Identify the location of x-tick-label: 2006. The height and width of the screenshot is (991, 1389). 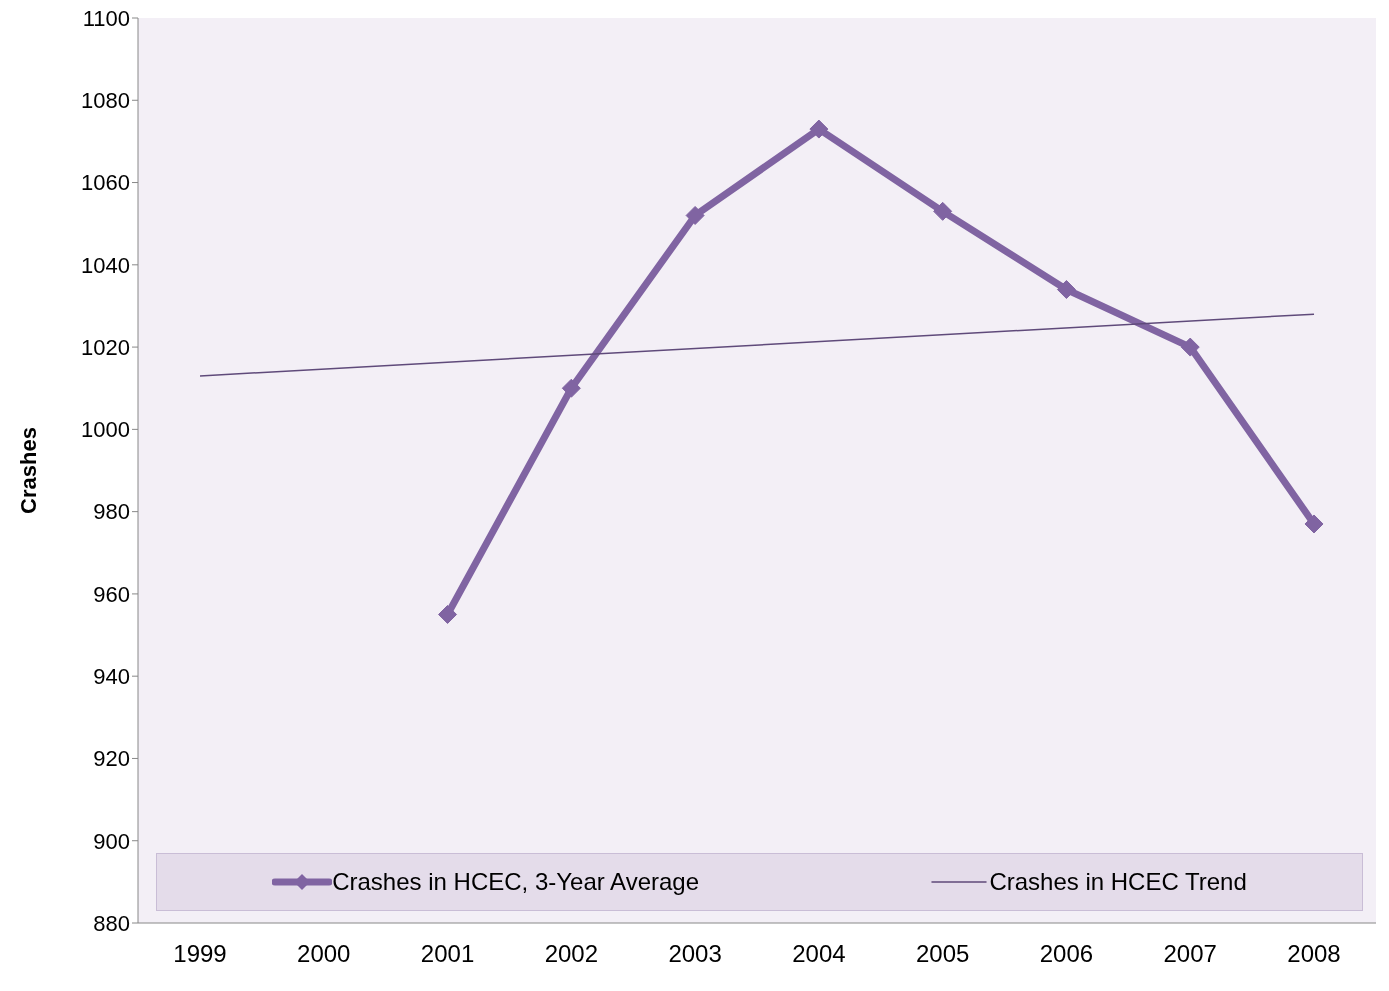
(1066, 954).